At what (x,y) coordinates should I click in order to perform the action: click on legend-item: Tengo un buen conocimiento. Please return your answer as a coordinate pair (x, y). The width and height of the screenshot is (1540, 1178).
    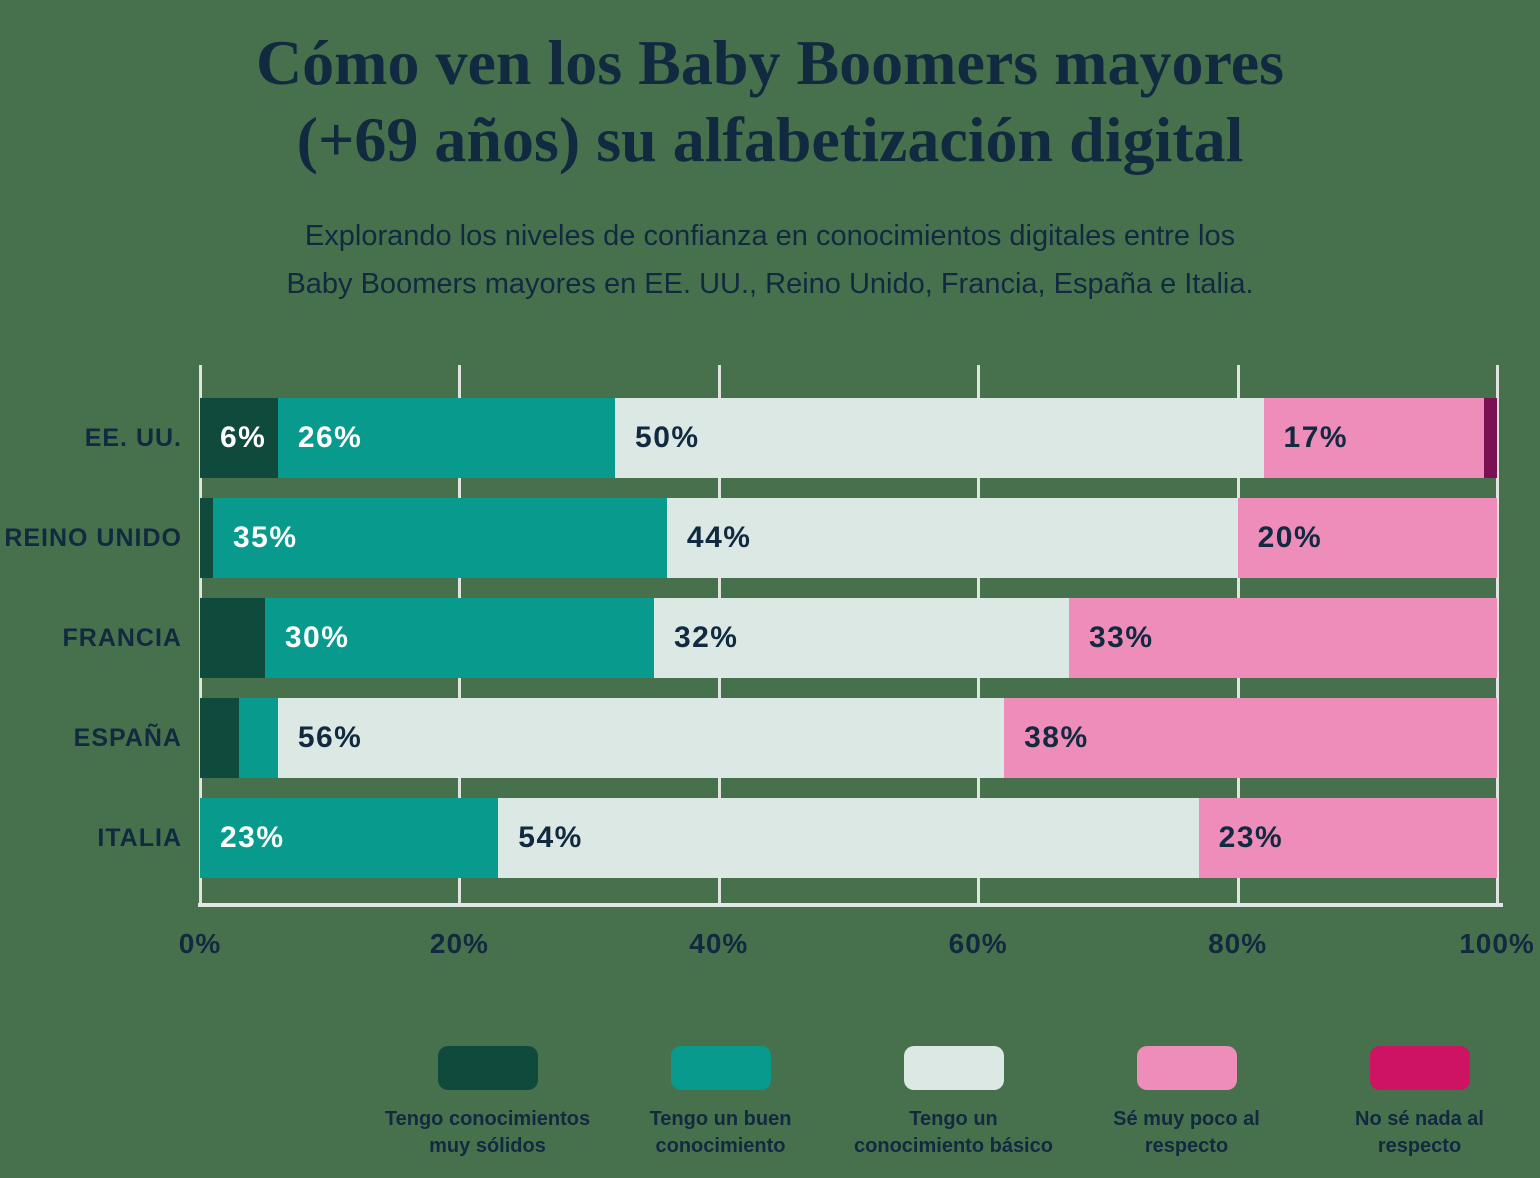
    Looking at the image, I should click on (720, 1103).